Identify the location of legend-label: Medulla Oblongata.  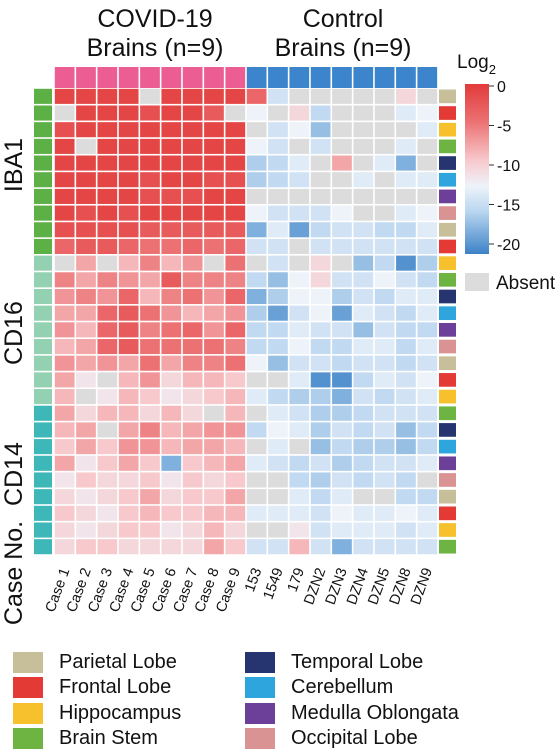
(375, 712).